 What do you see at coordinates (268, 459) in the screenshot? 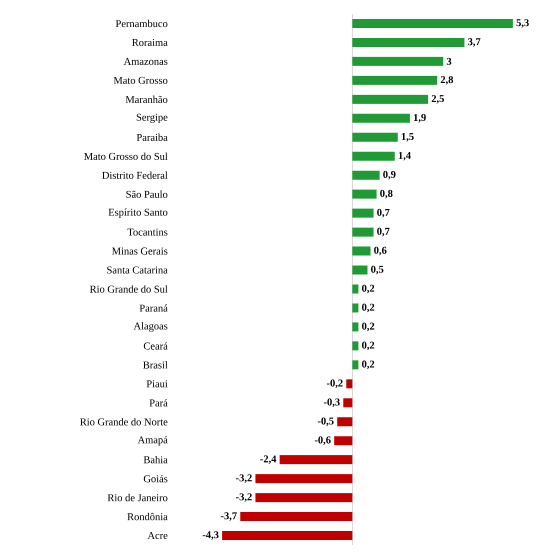
I see `data-label: -2,4` at bounding box center [268, 459].